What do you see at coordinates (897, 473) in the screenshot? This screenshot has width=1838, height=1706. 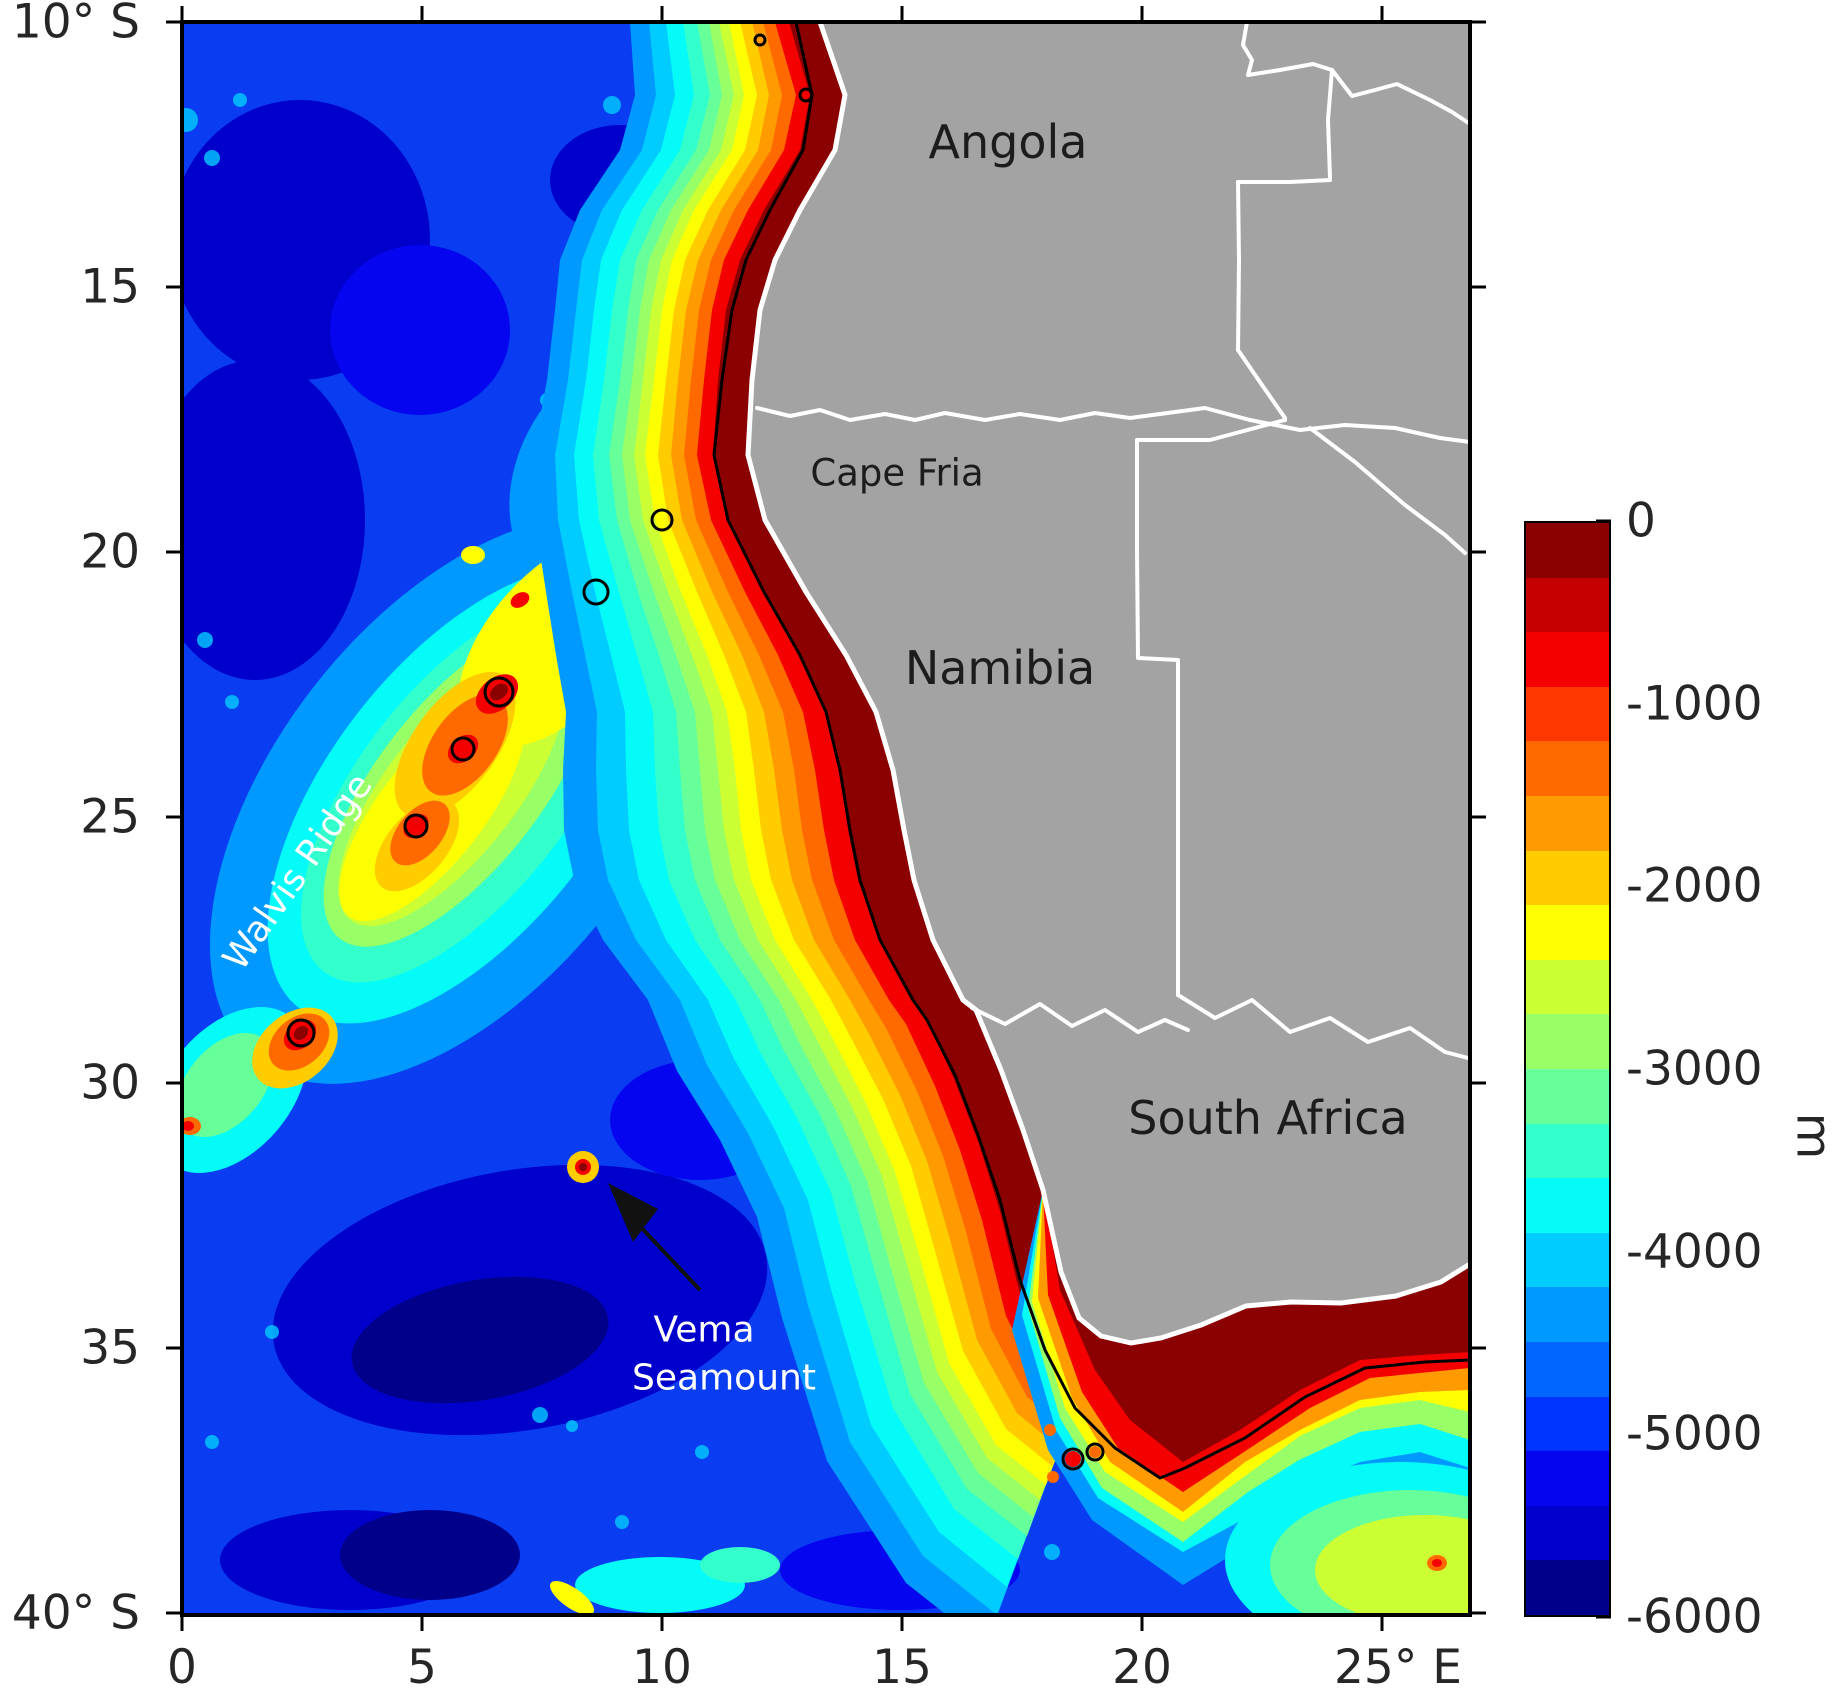 I see `label-cape-fria: Cape Fria` at bounding box center [897, 473].